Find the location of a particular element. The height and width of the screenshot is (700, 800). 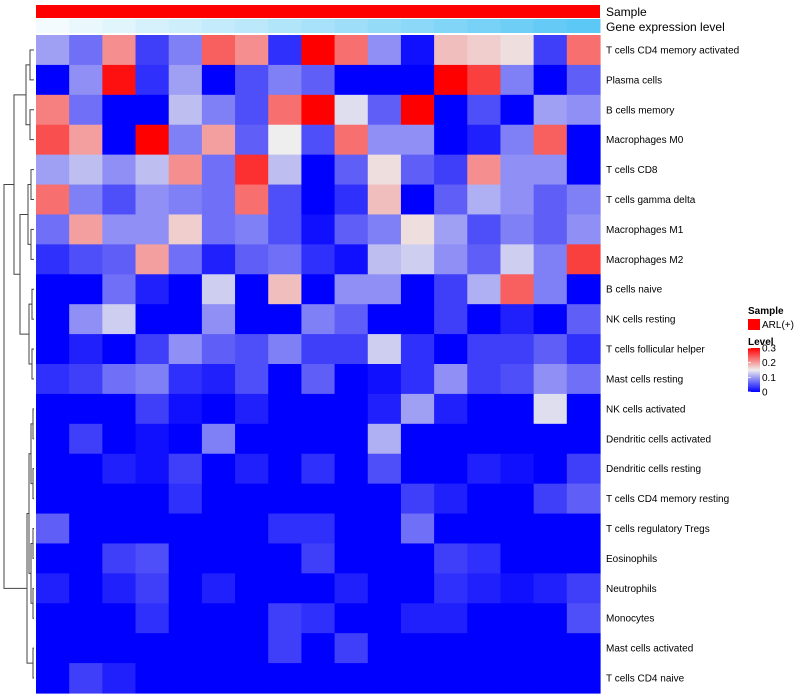

row-label: T cells regulatory Tregs is located at coordinates (658, 529).